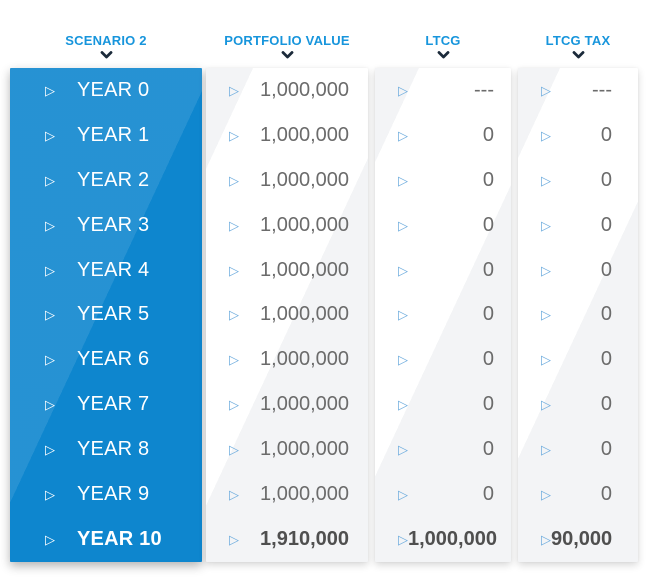 The width and height of the screenshot is (650, 577). I want to click on row-year-6: ▷ YEAR 6, so click(106, 359).